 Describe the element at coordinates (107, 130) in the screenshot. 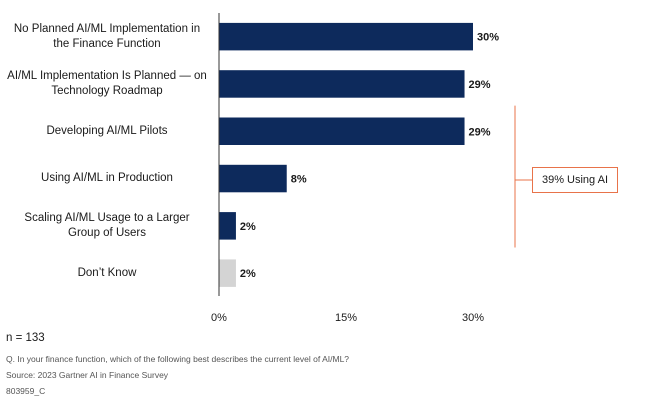

I see `category-label-2: Developing AI/ML Pilots` at that location.